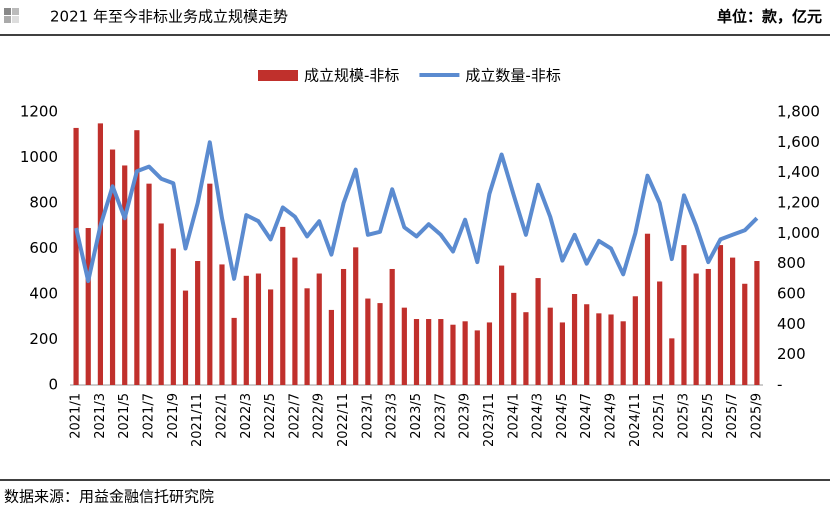  I want to click on y-tick-label: 1000, so click(39, 157).